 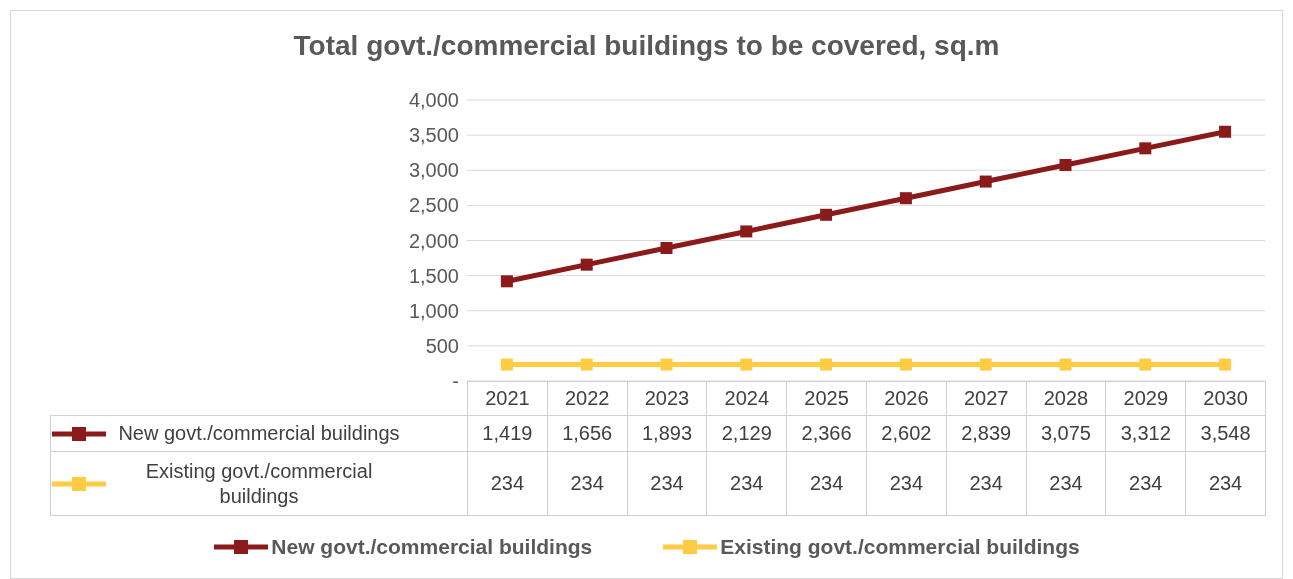 What do you see at coordinates (442, 345) in the screenshot?
I see `y-tick-label: 500` at bounding box center [442, 345].